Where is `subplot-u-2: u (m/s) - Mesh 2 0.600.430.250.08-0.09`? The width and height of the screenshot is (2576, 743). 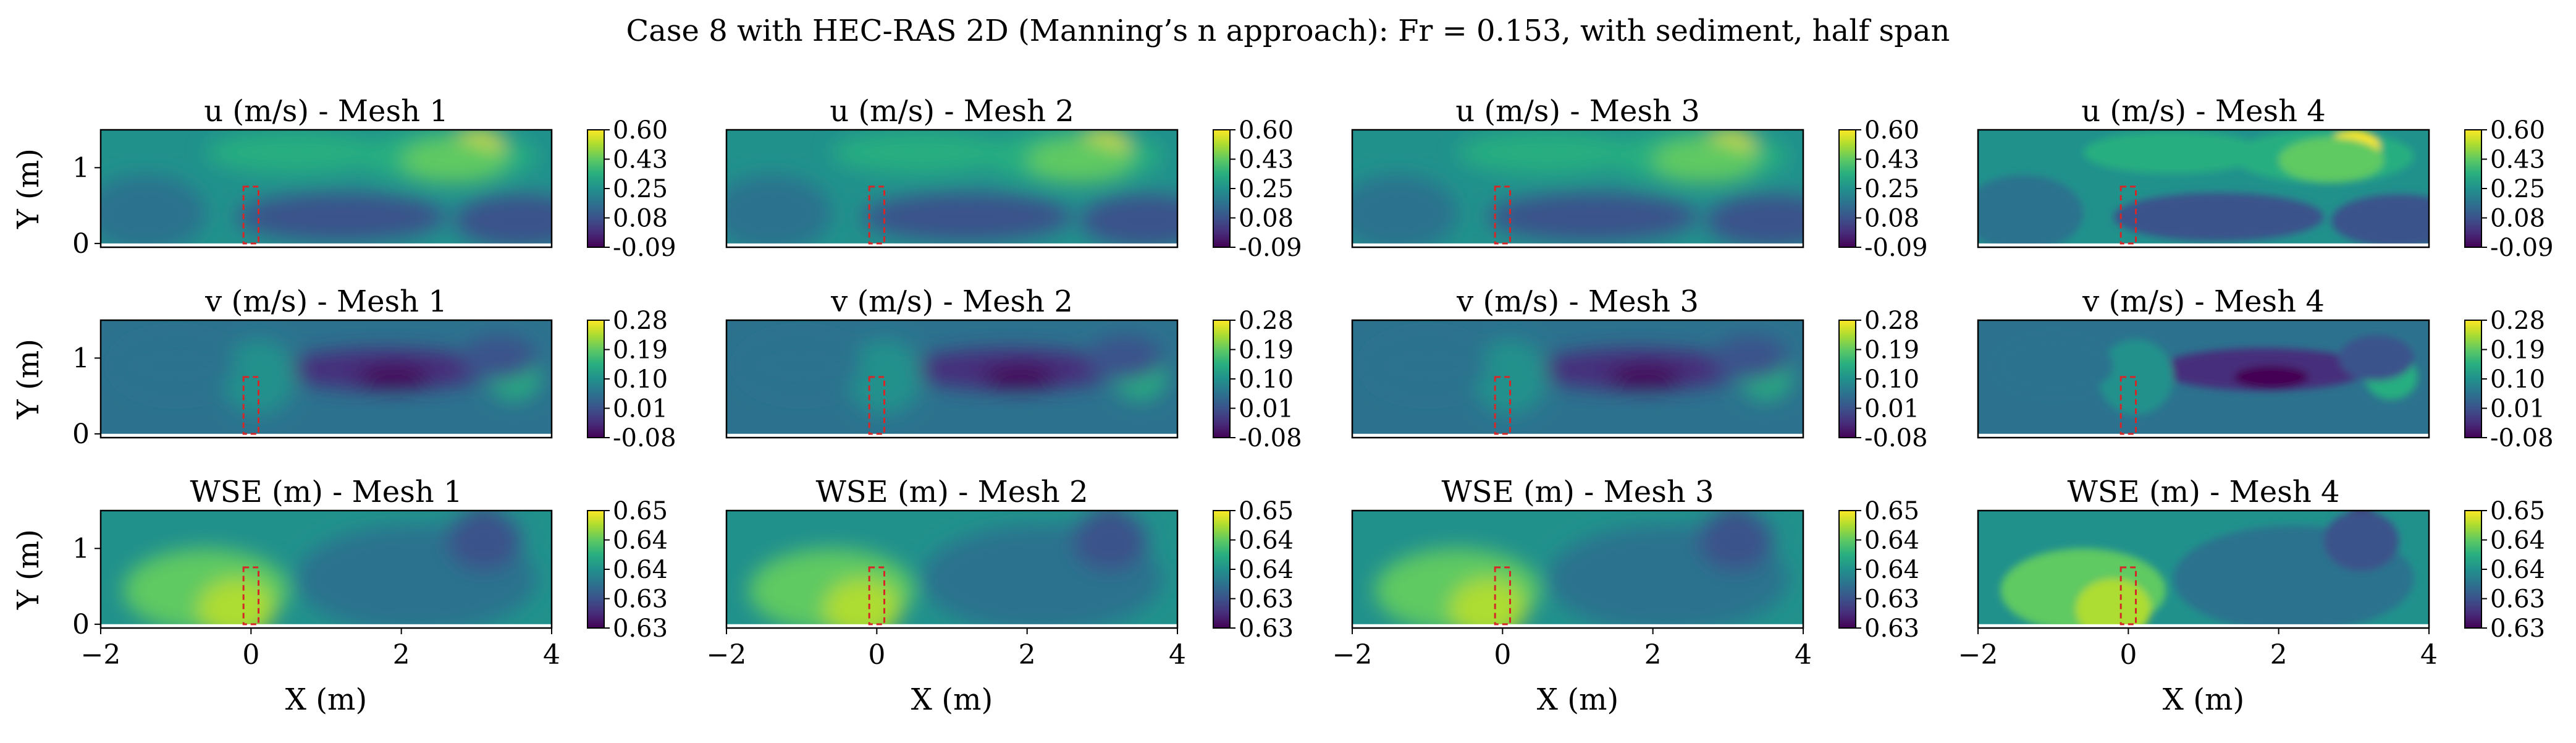
subplot-u-2: u (m/s) - Mesh 2 0.600.430.250.08-0.09 is located at coordinates (1013, 178).